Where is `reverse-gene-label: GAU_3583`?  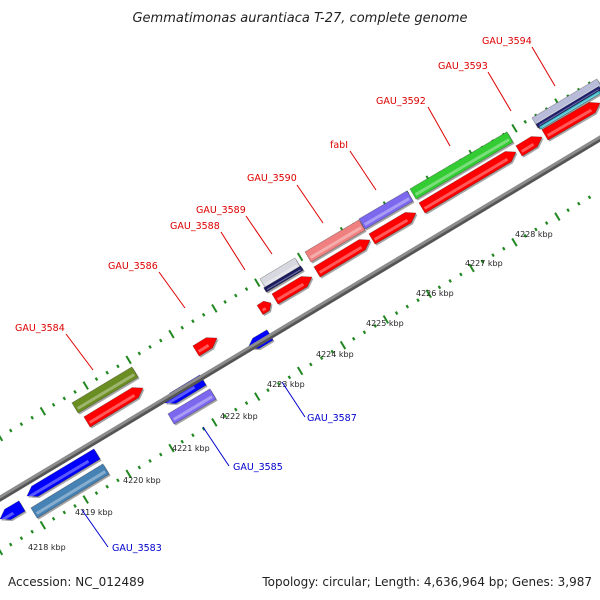 reverse-gene-label: GAU_3583 is located at coordinates (137, 548).